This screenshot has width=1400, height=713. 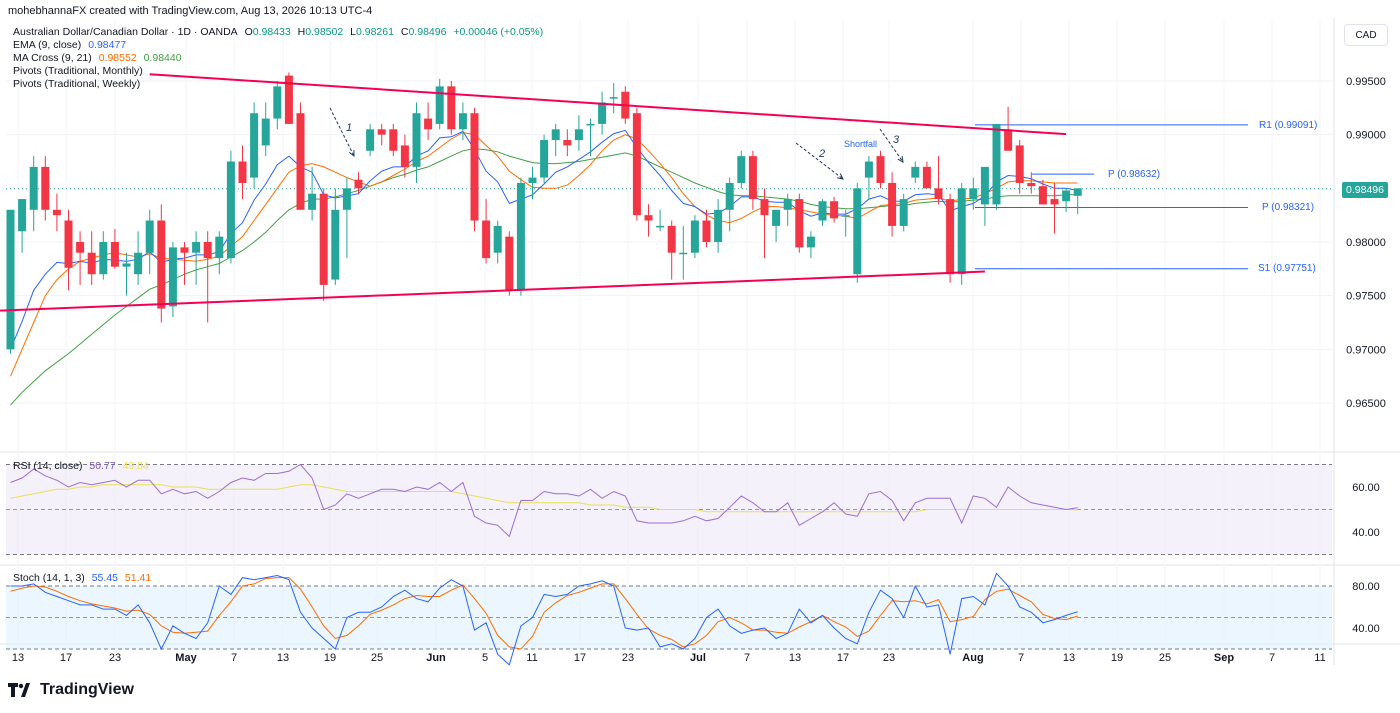 I want to click on price-tick-label: 0.98000, so click(x=1366, y=243).